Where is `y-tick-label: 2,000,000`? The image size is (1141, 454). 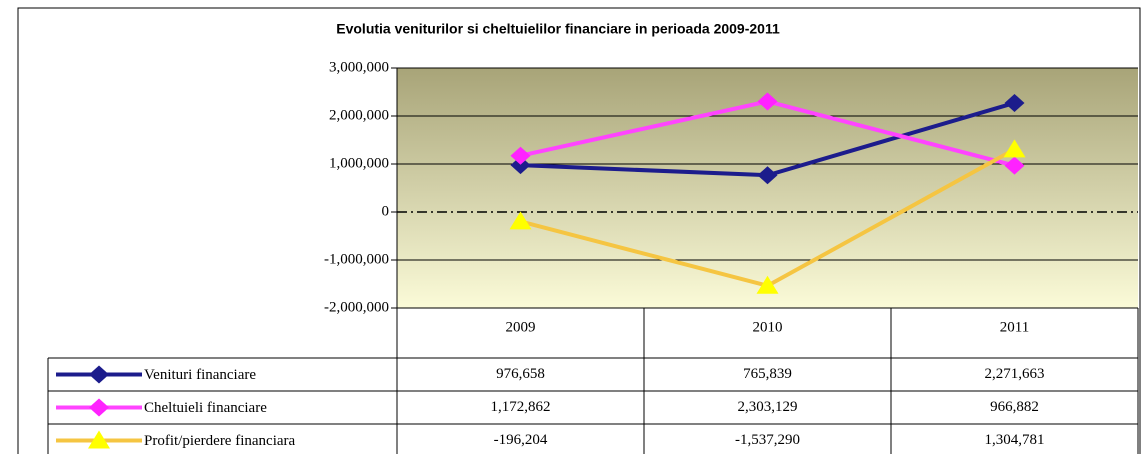
y-tick-label: 2,000,000 is located at coordinates (359, 115).